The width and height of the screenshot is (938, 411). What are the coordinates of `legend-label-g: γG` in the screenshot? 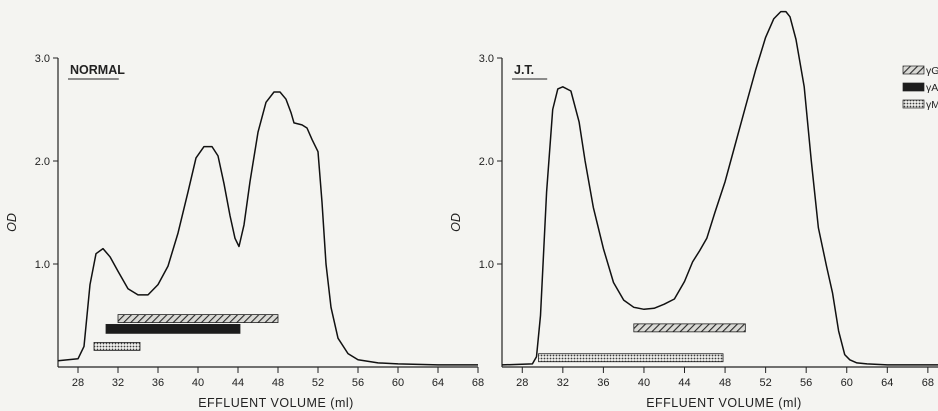 It's located at (932, 71).